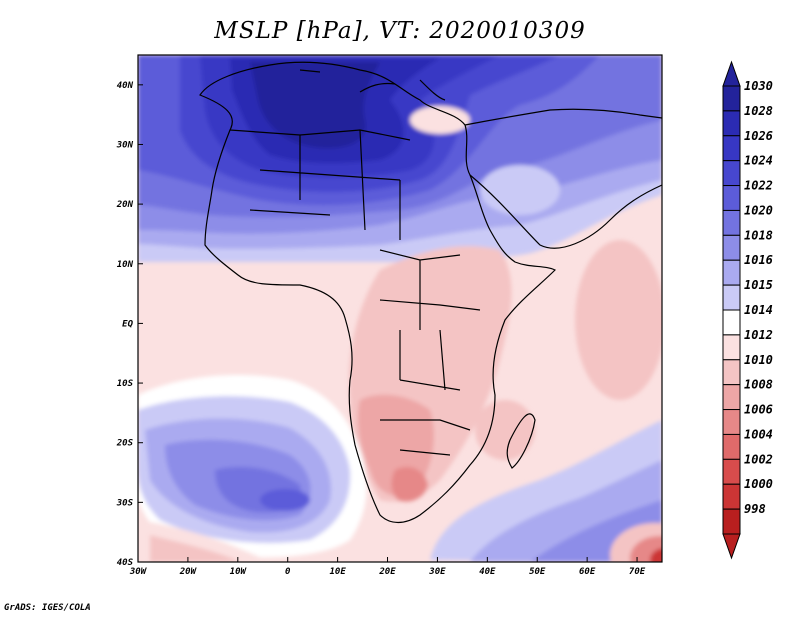 Image resolution: width=800 pixels, height=618 pixels. I want to click on lat-tick-label: EQ, so click(127, 324).